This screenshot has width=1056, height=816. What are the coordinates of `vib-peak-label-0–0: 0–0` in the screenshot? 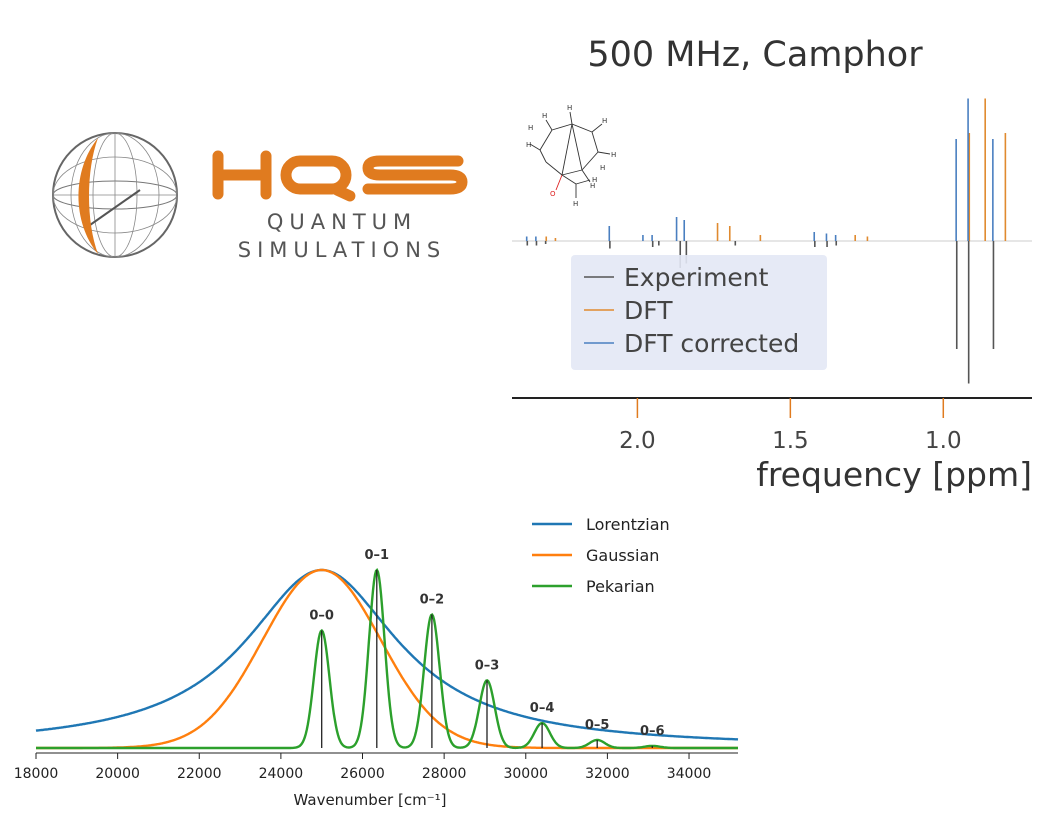 It's located at (321, 616).